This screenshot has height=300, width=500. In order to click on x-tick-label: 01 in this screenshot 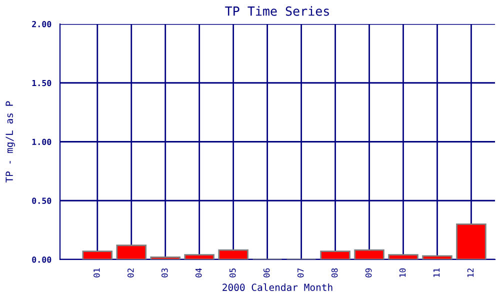, I will do `click(97, 273)`.